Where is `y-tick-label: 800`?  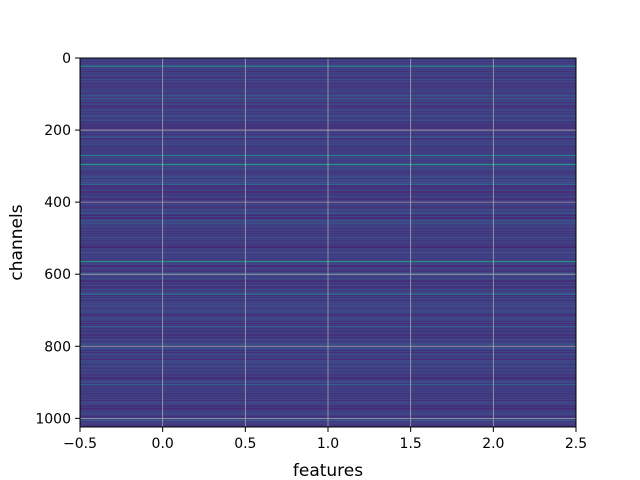 y-tick-label: 800 is located at coordinates (57, 347).